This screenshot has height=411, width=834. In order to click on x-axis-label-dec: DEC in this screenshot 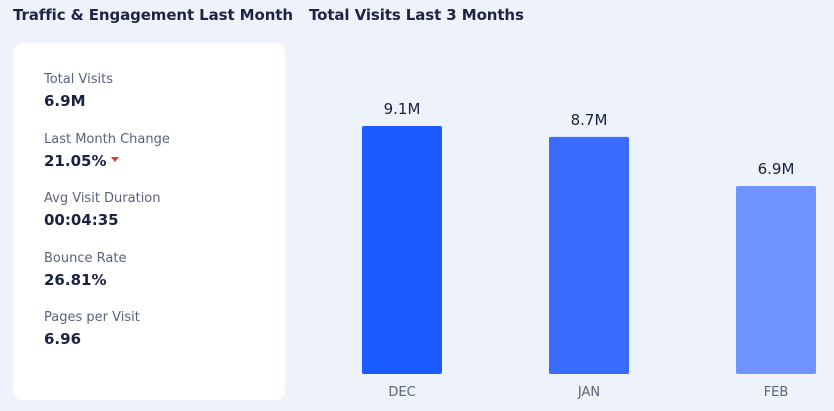, I will do `click(401, 392)`.